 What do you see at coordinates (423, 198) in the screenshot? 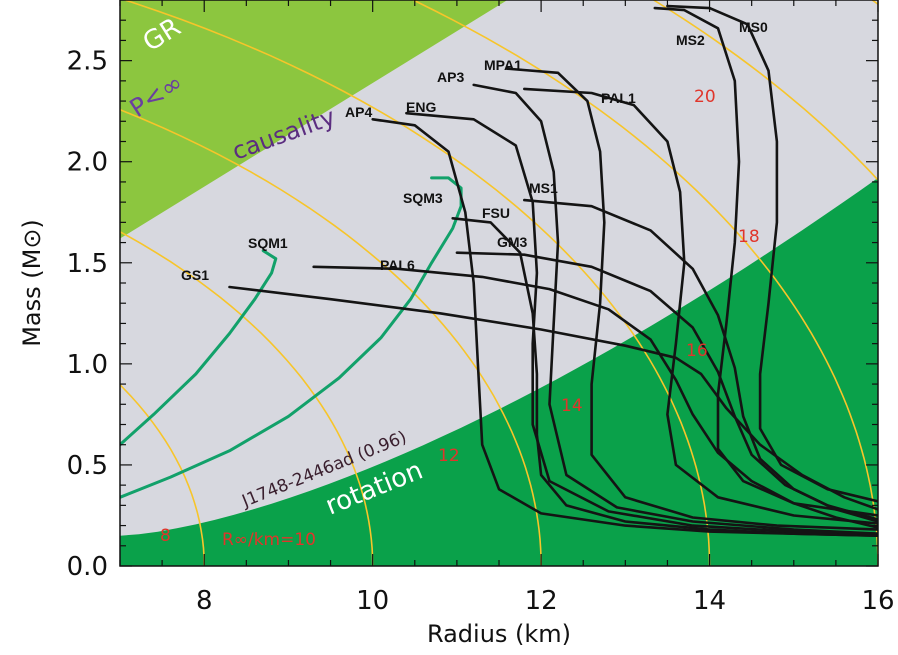
I see `curve-label-sqm3: SQM3` at bounding box center [423, 198].